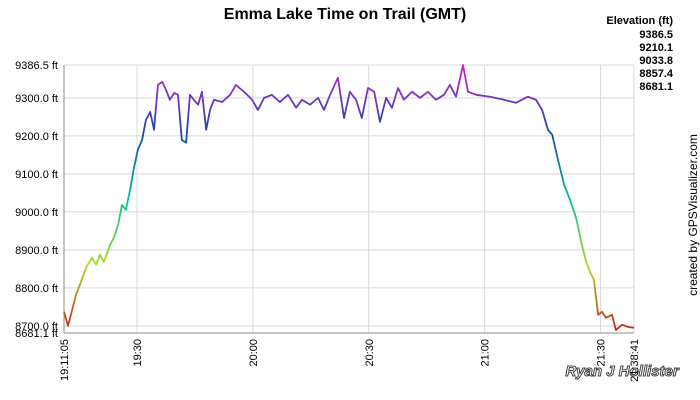 Image resolution: width=700 pixels, height=400 pixels. Describe the element at coordinates (370, 353) in the screenshot. I see `x-tick-label: 20:30` at that location.